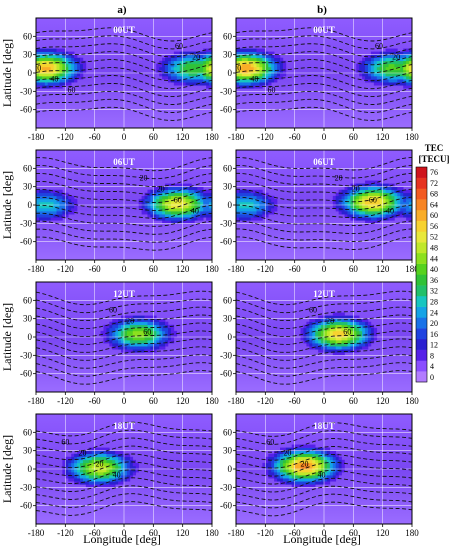 The height and width of the screenshot is (550, 460). What do you see at coordinates (30, 73) in the screenshot?
I see `y-tick-label: 0` at bounding box center [30, 73].